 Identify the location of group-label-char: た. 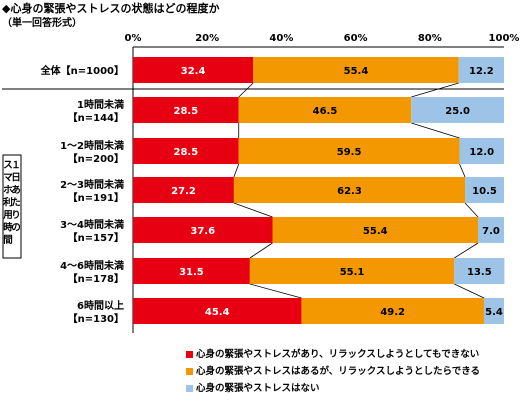
(16, 203).